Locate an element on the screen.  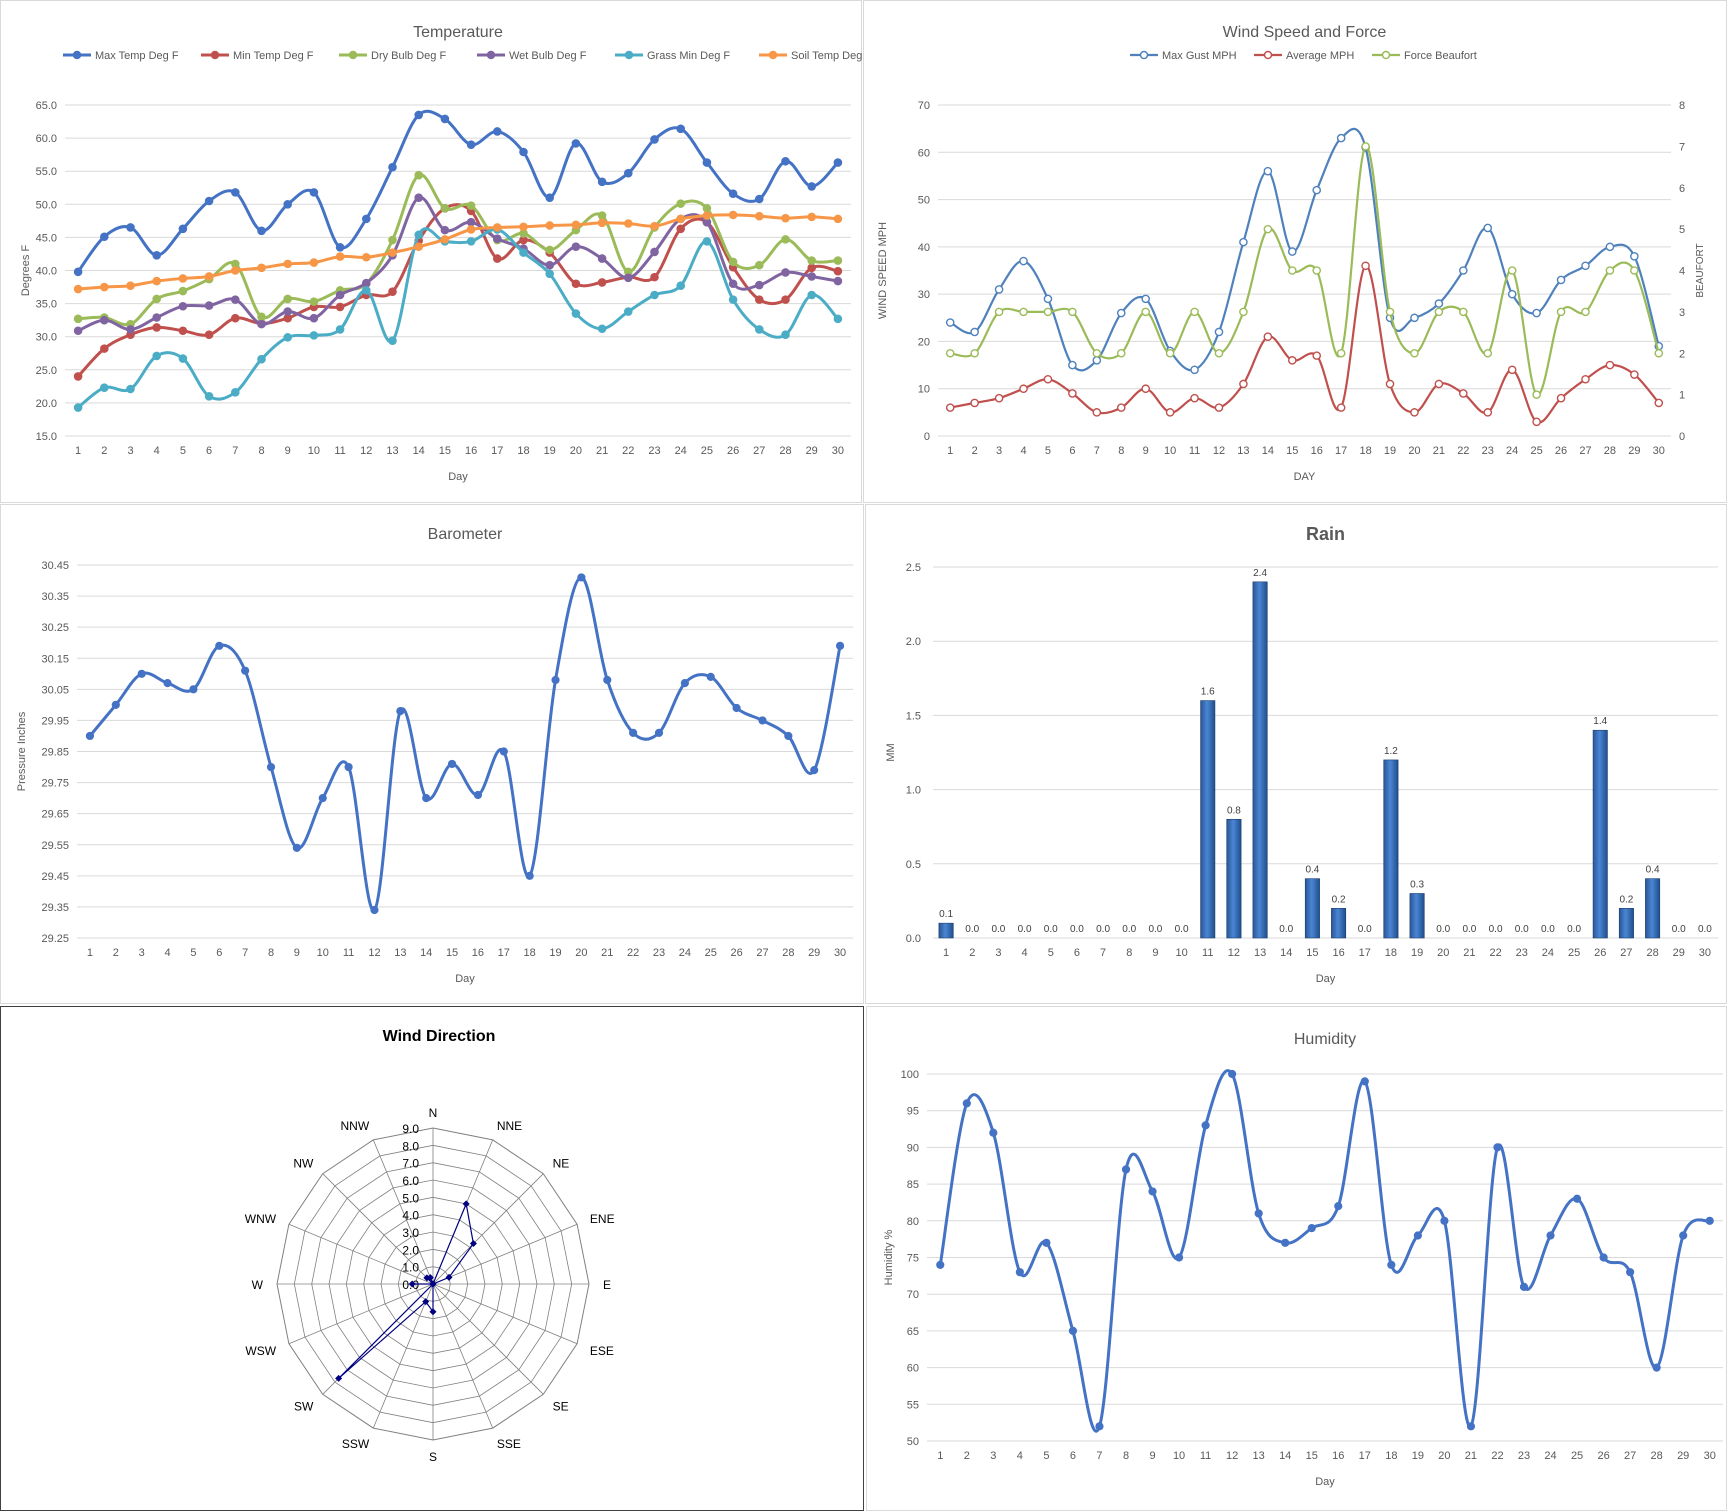
y-tick-label: 75 is located at coordinates (913, 1259).